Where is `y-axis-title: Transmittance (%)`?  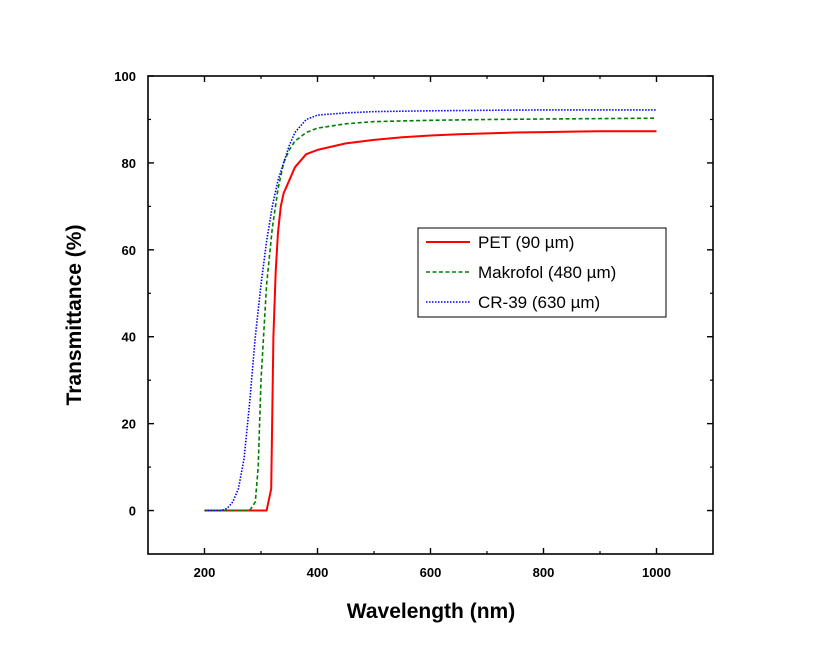
y-axis-title: Transmittance (%) is located at coordinates (74, 315).